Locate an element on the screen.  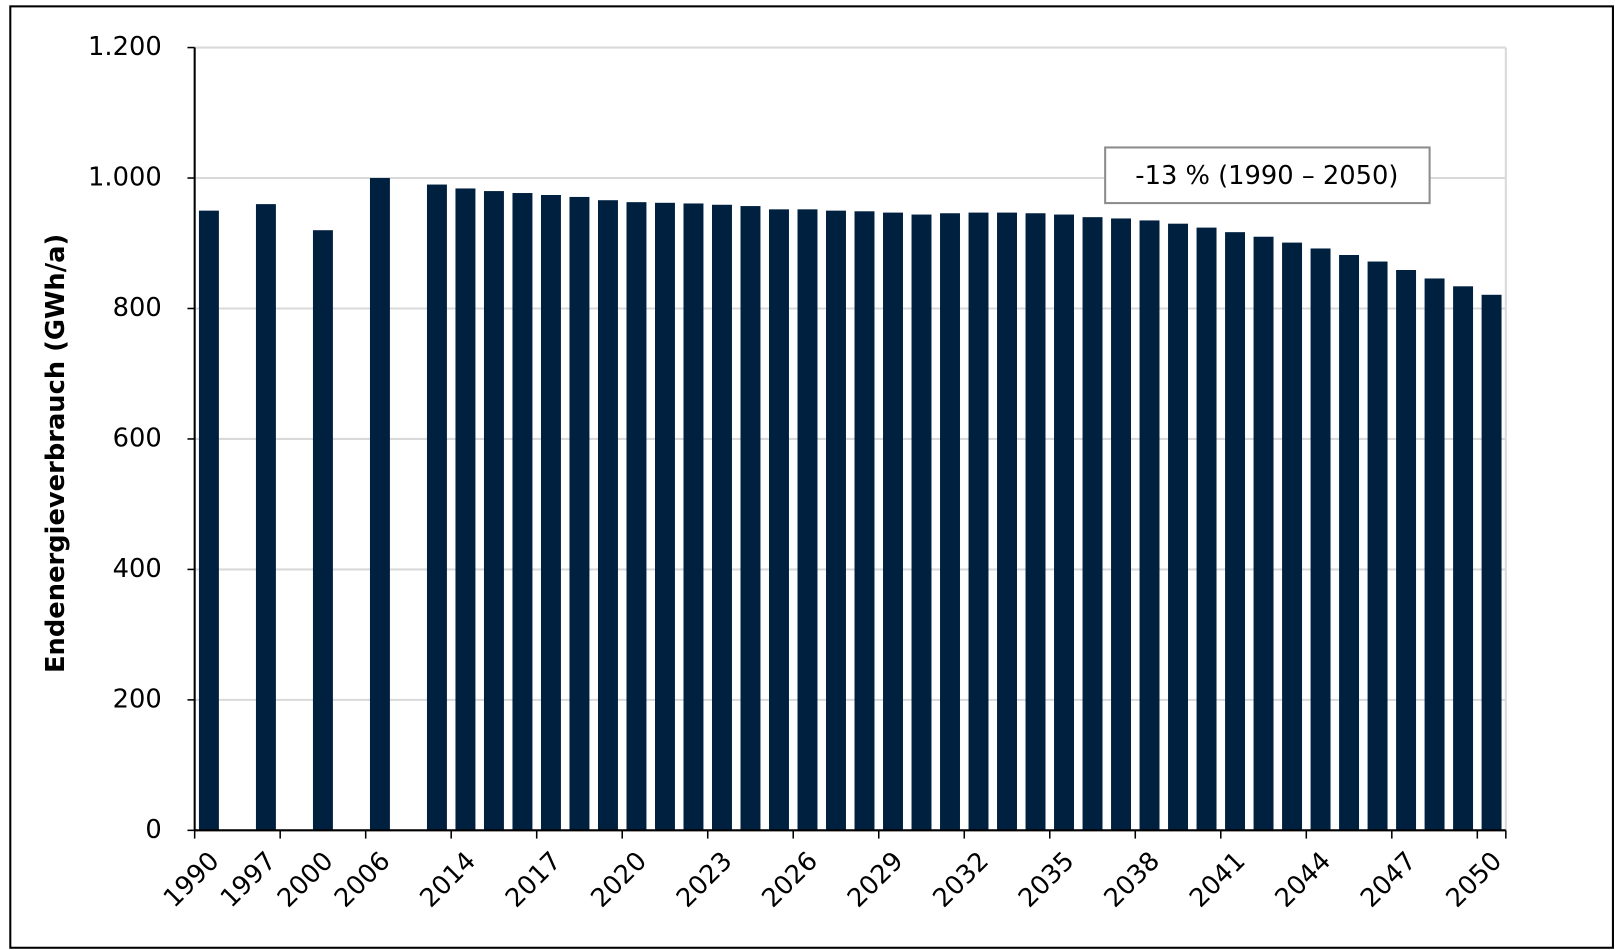
x-tick-label: 2044 is located at coordinates (1303, 880).